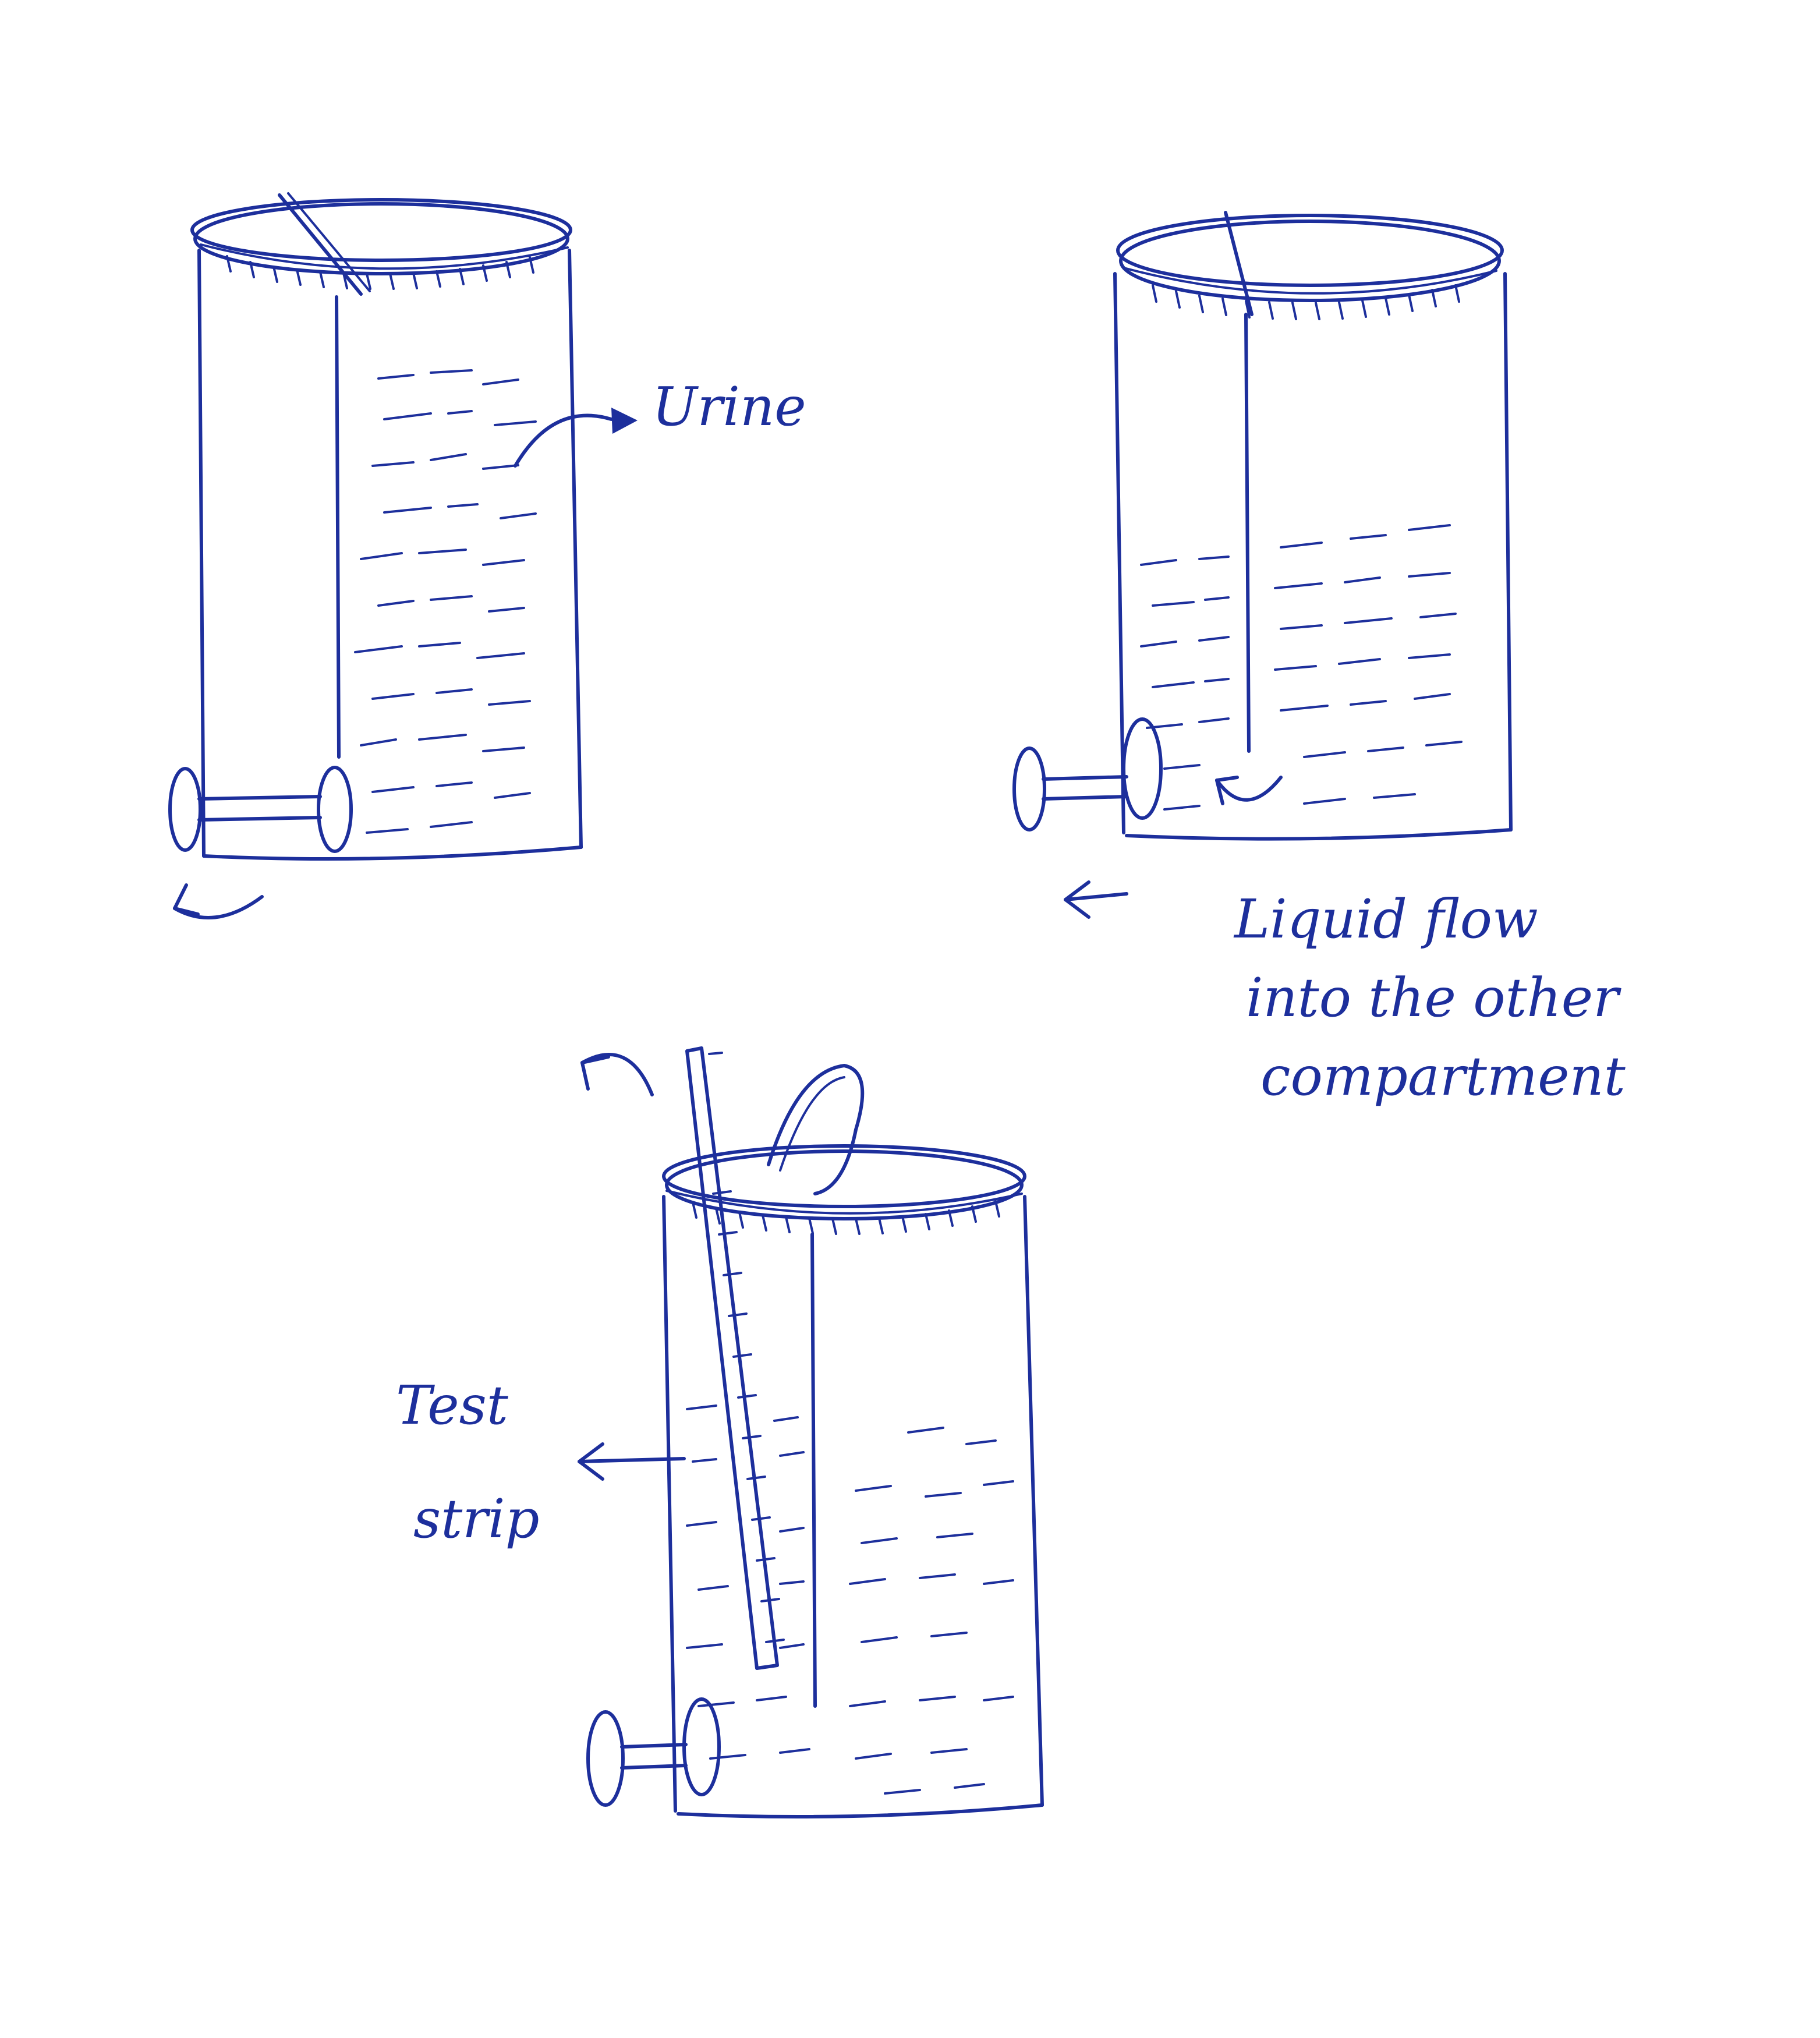  What do you see at coordinates (1385, 919) in the screenshot?
I see `liquid-flow-line-1: Liquid flow` at bounding box center [1385, 919].